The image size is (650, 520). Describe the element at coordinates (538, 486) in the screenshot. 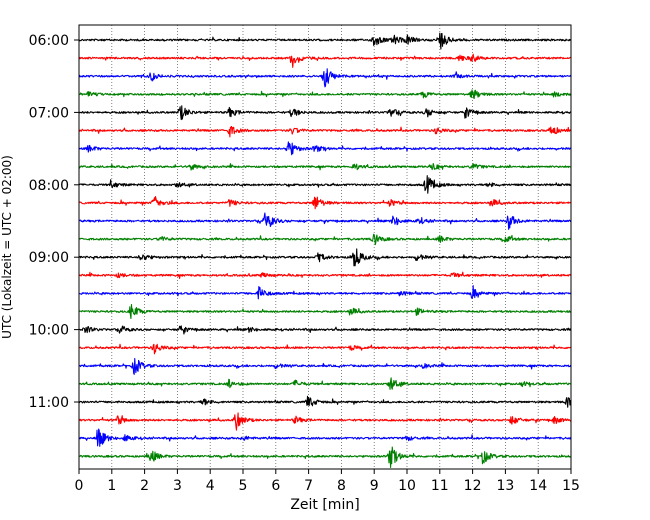

I see `x-tick-label: 14` at that location.